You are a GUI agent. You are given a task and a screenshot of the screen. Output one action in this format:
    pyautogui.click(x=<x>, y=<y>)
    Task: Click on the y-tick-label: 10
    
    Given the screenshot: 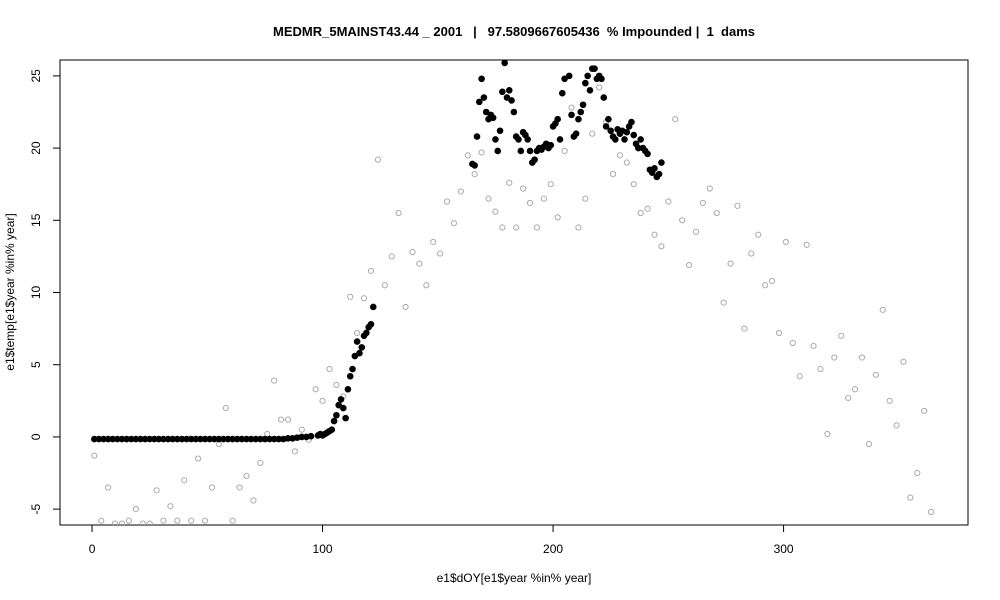 What is the action you would take?
    pyautogui.click(x=36, y=293)
    